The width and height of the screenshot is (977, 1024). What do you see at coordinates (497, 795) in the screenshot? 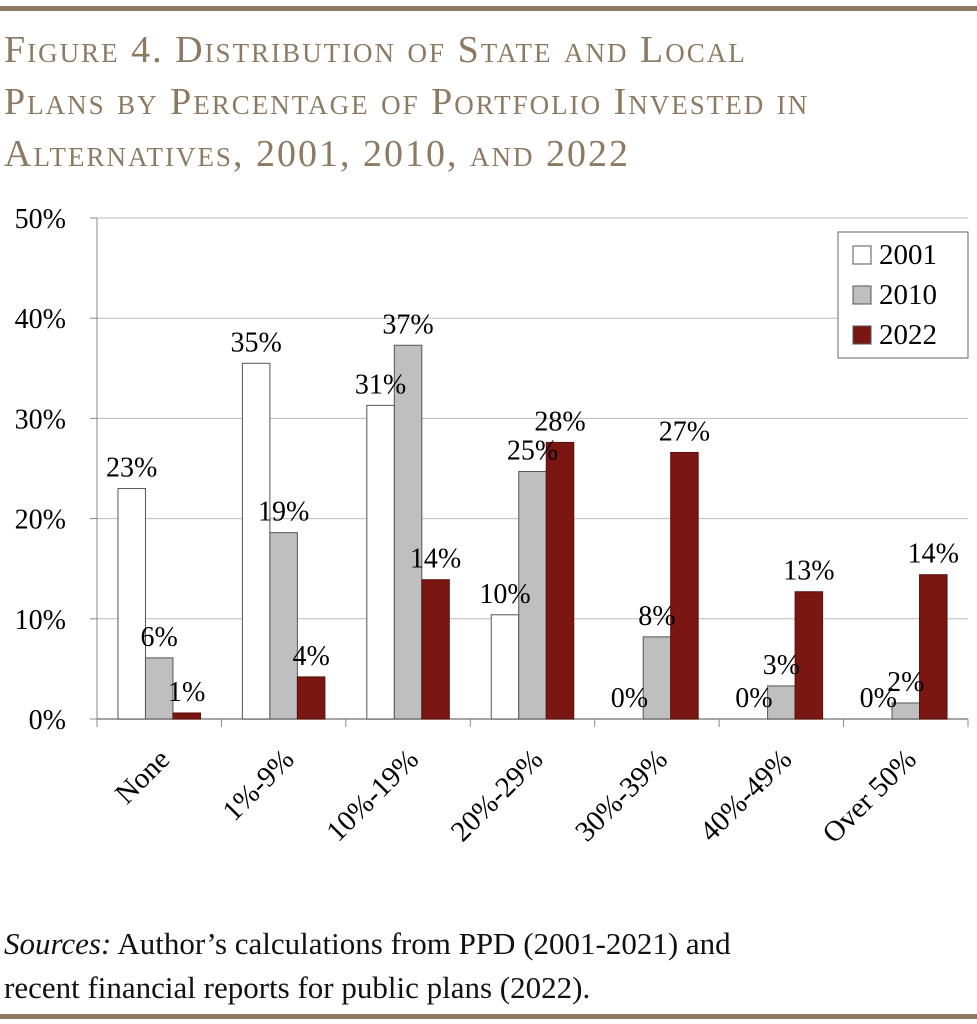
I see `x-category-label: 20%-29%` at bounding box center [497, 795].